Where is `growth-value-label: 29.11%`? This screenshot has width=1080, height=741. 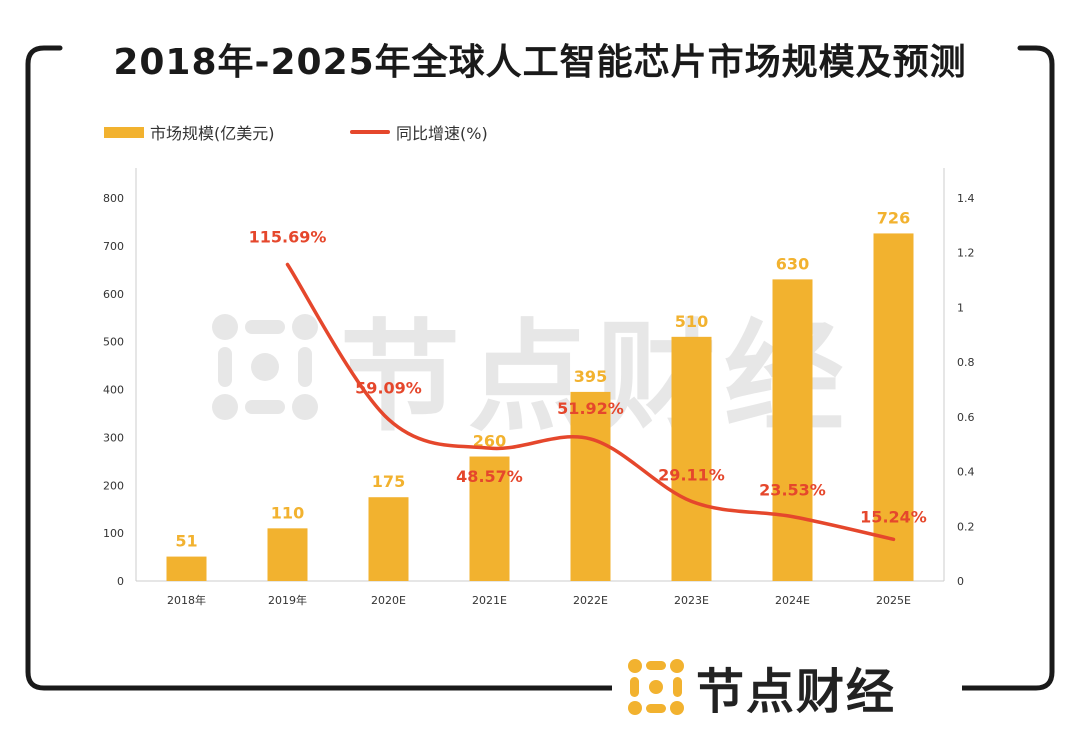
growth-value-label: 29.11% is located at coordinates (691, 474).